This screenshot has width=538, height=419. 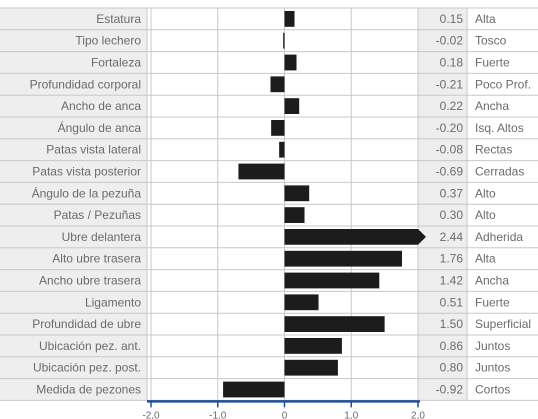 What do you see at coordinates (450, 390) in the screenshot?
I see `value-label: -0.92` at bounding box center [450, 390].